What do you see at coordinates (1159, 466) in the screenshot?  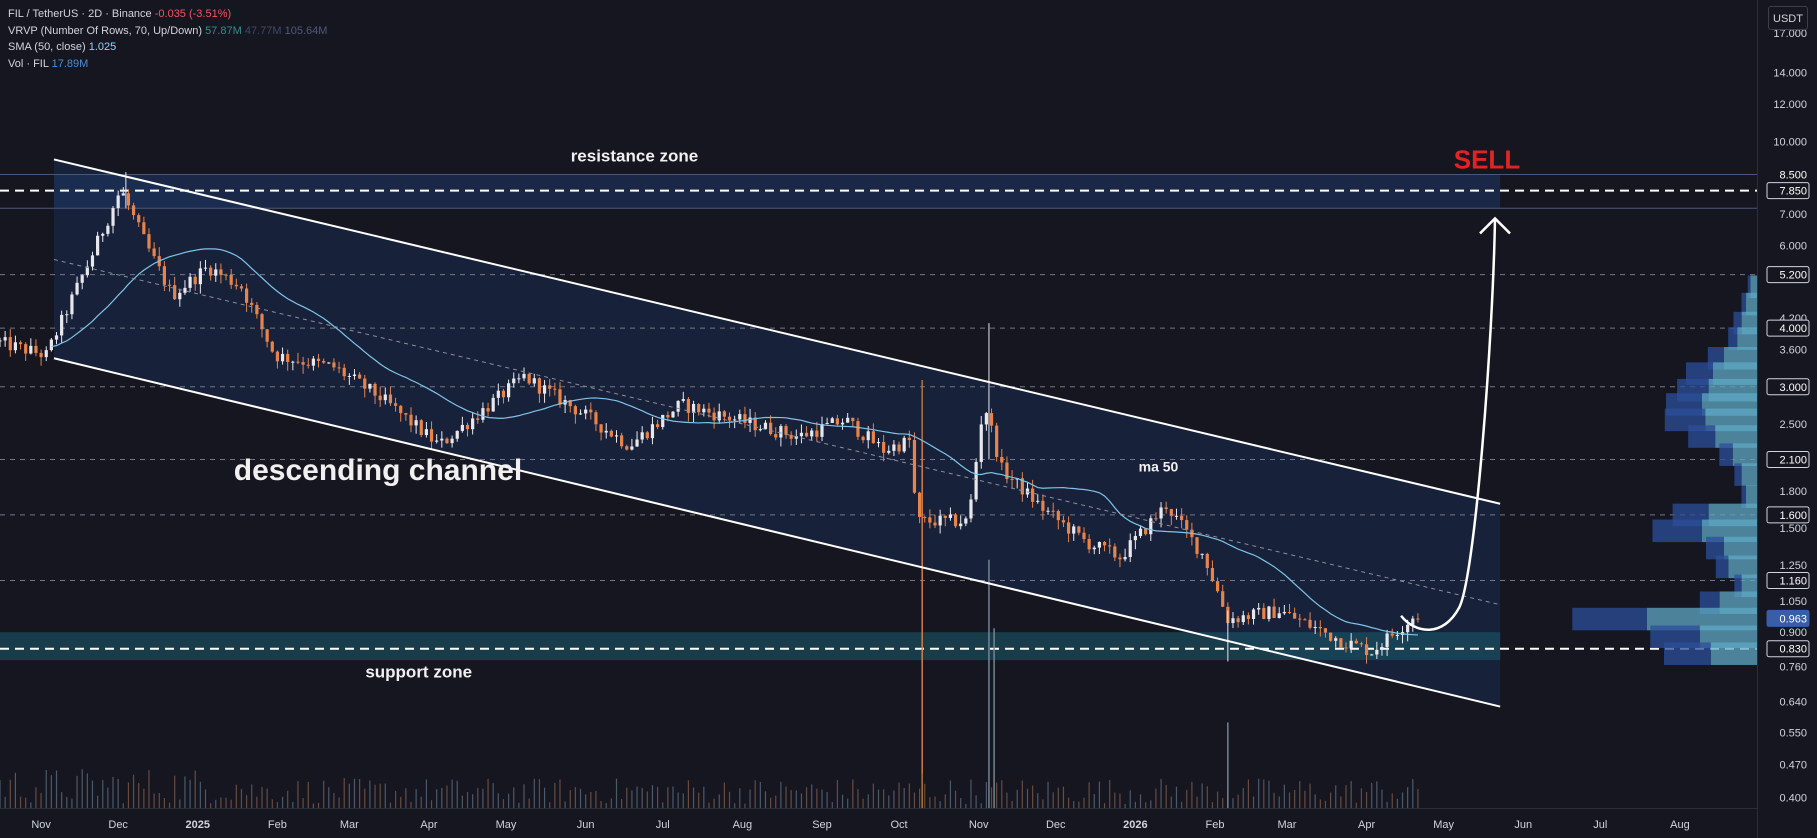 I see `annotation-ma-50: ma 50` at bounding box center [1159, 466].